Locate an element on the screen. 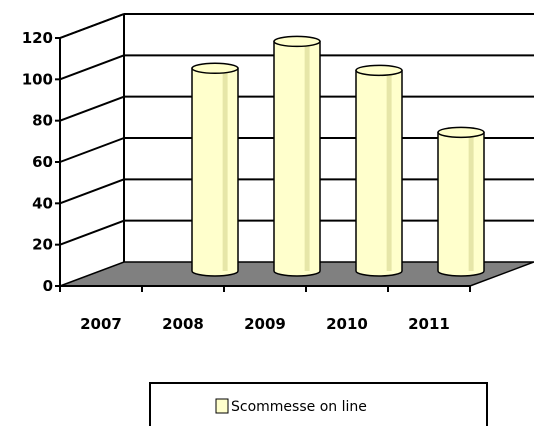 The image size is (534, 426). bar-2008 is located at coordinates (215, 169).